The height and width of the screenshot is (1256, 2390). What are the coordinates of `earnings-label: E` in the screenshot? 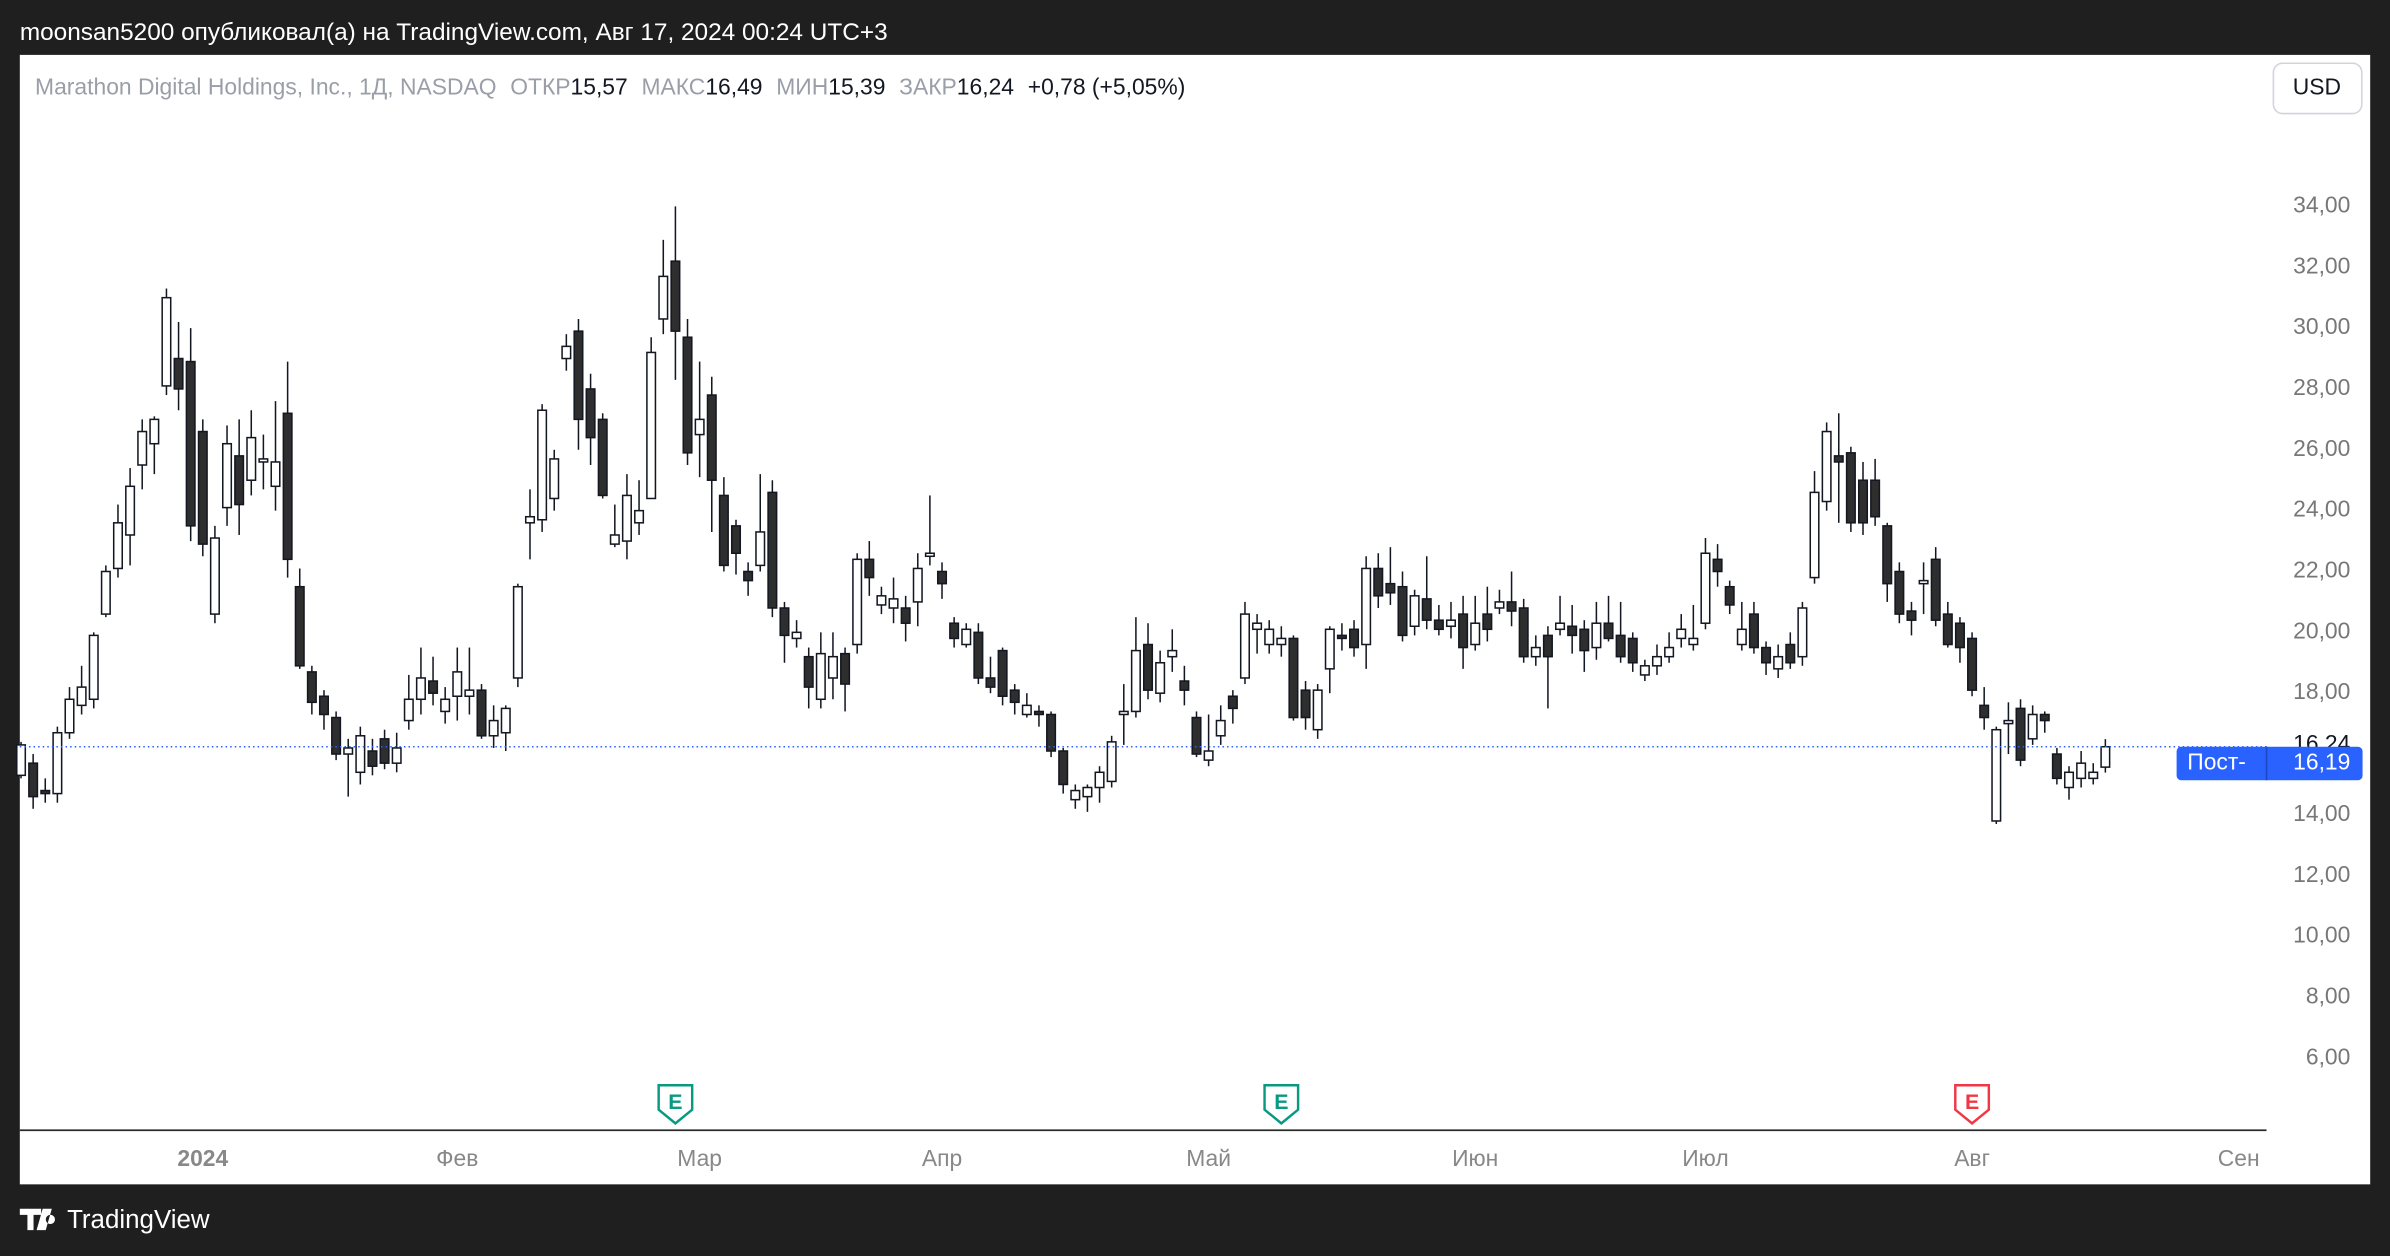 It's located at (1281, 1102).